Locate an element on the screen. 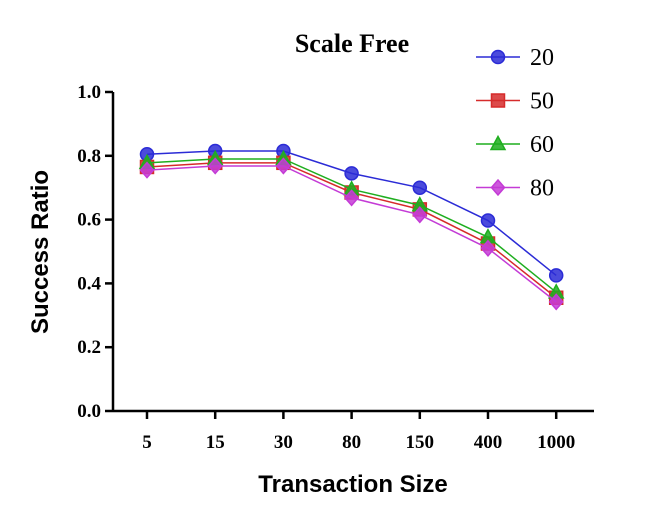 This screenshot has width=664, height=520. legend-label: 60 is located at coordinates (542, 145).